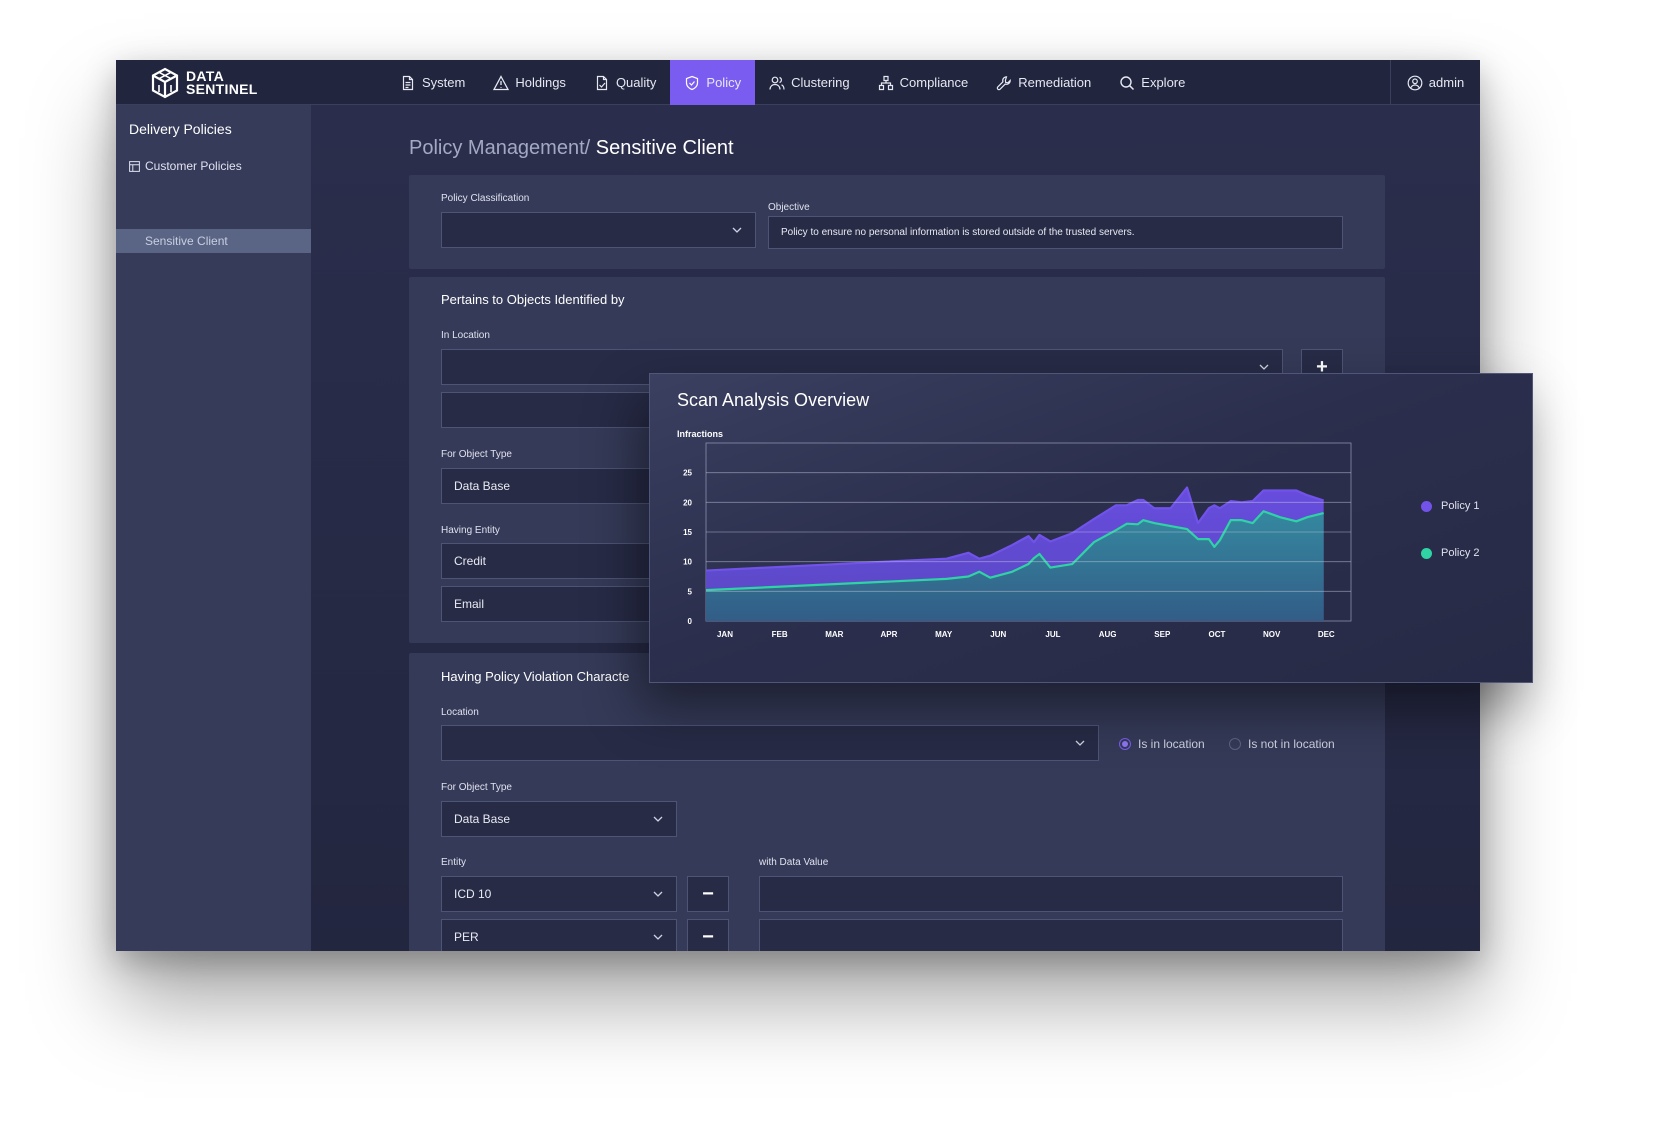 The width and height of the screenshot is (1663, 1128). I want to click on violation-object-type-value: Data Base, so click(482, 819).